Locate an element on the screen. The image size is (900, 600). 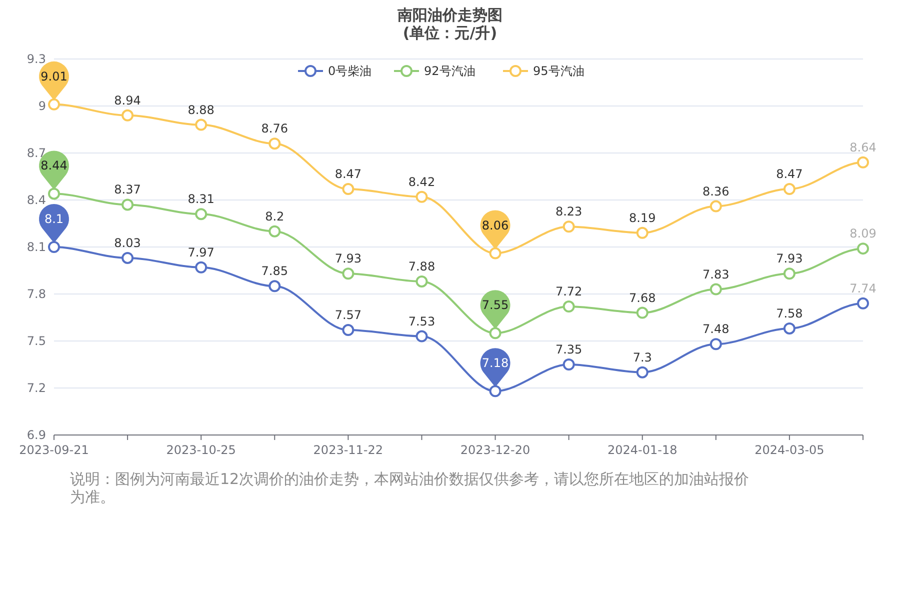
data-label: 7.85 is located at coordinates (274, 271).